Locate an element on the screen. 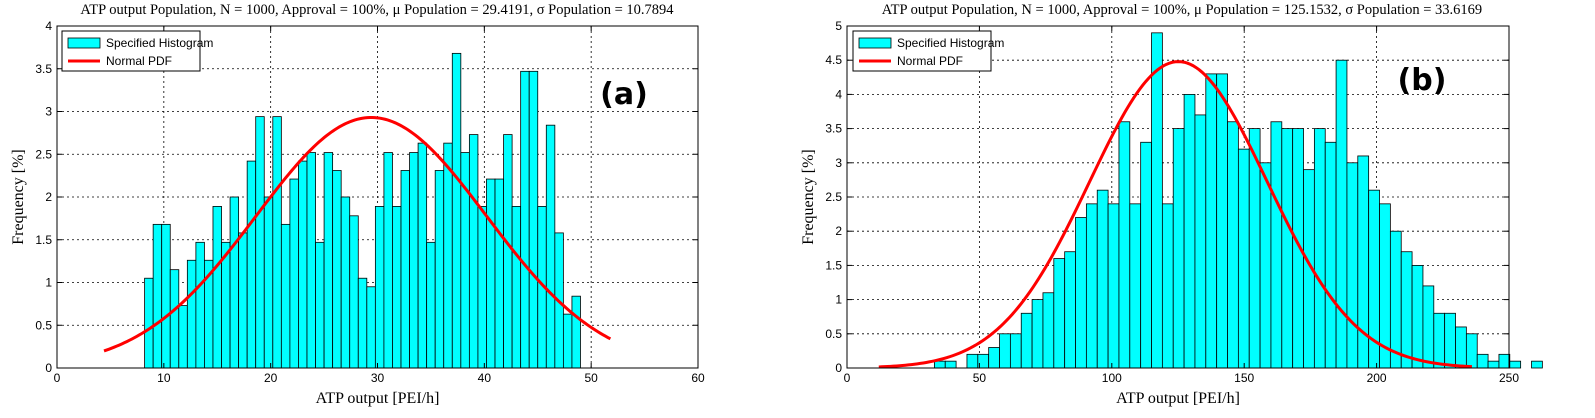  chart-0-panel-label: (a) is located at coordinates (624, 94).